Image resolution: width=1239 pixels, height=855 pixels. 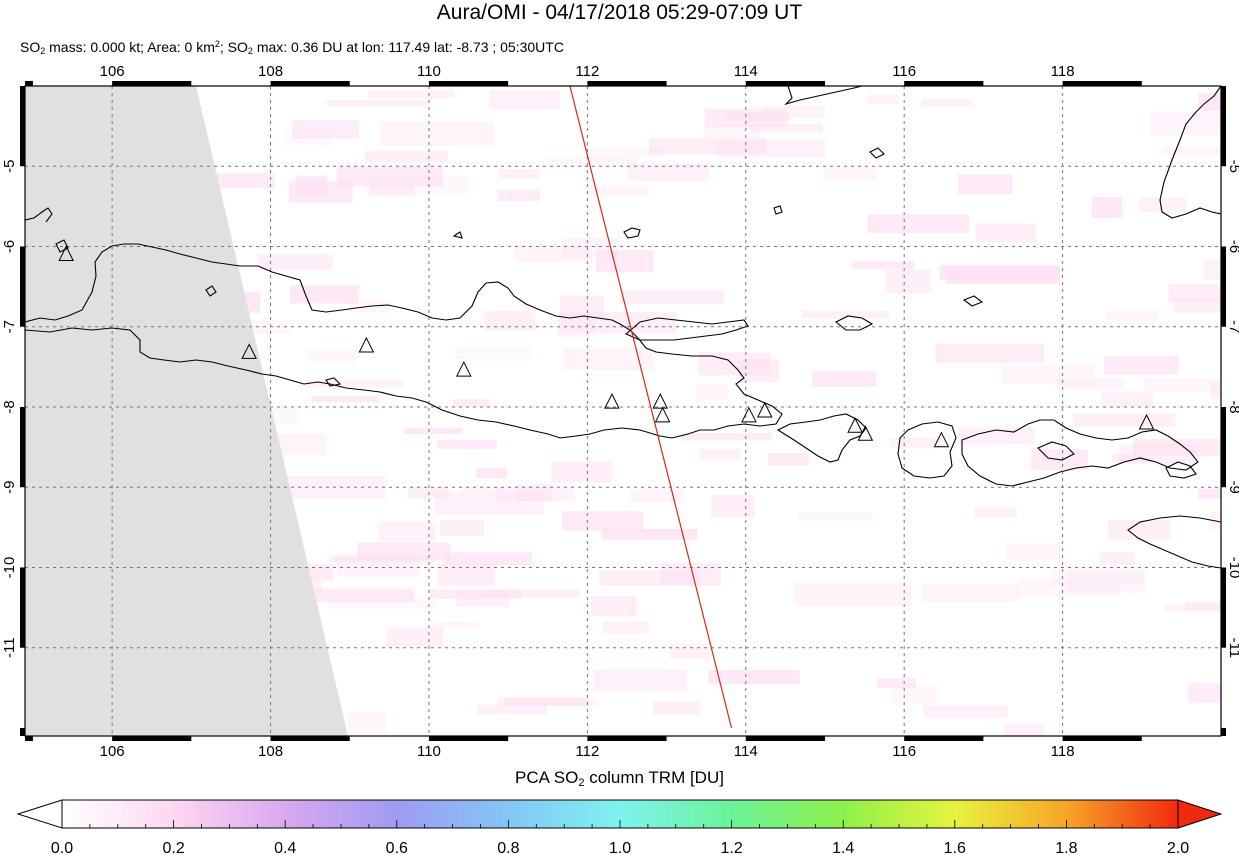 I want to click on colorbar-tick-label: 2.0, so click(x=1178, y=847).